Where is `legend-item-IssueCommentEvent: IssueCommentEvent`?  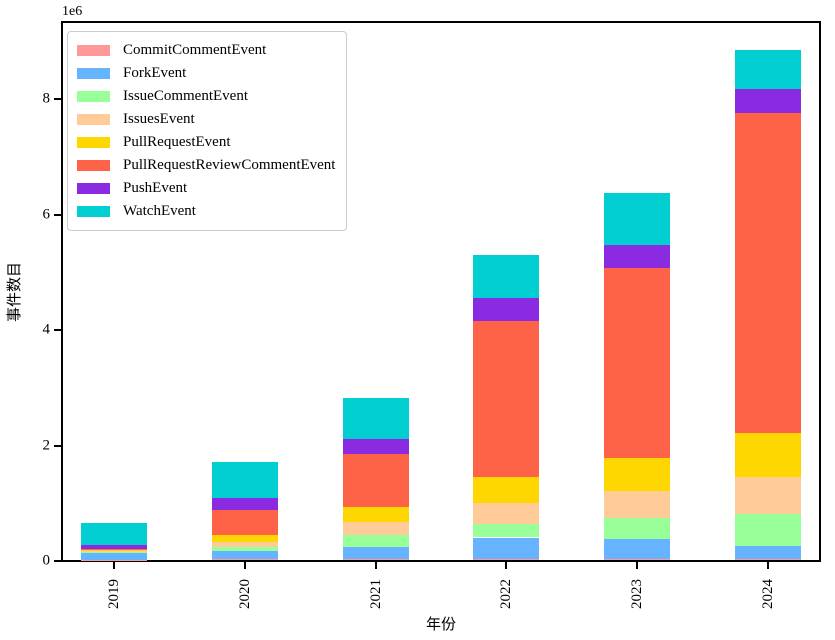 legend-item-IssueCommentEvent: IssueCommentEvent is located at coordinates (206, 96).